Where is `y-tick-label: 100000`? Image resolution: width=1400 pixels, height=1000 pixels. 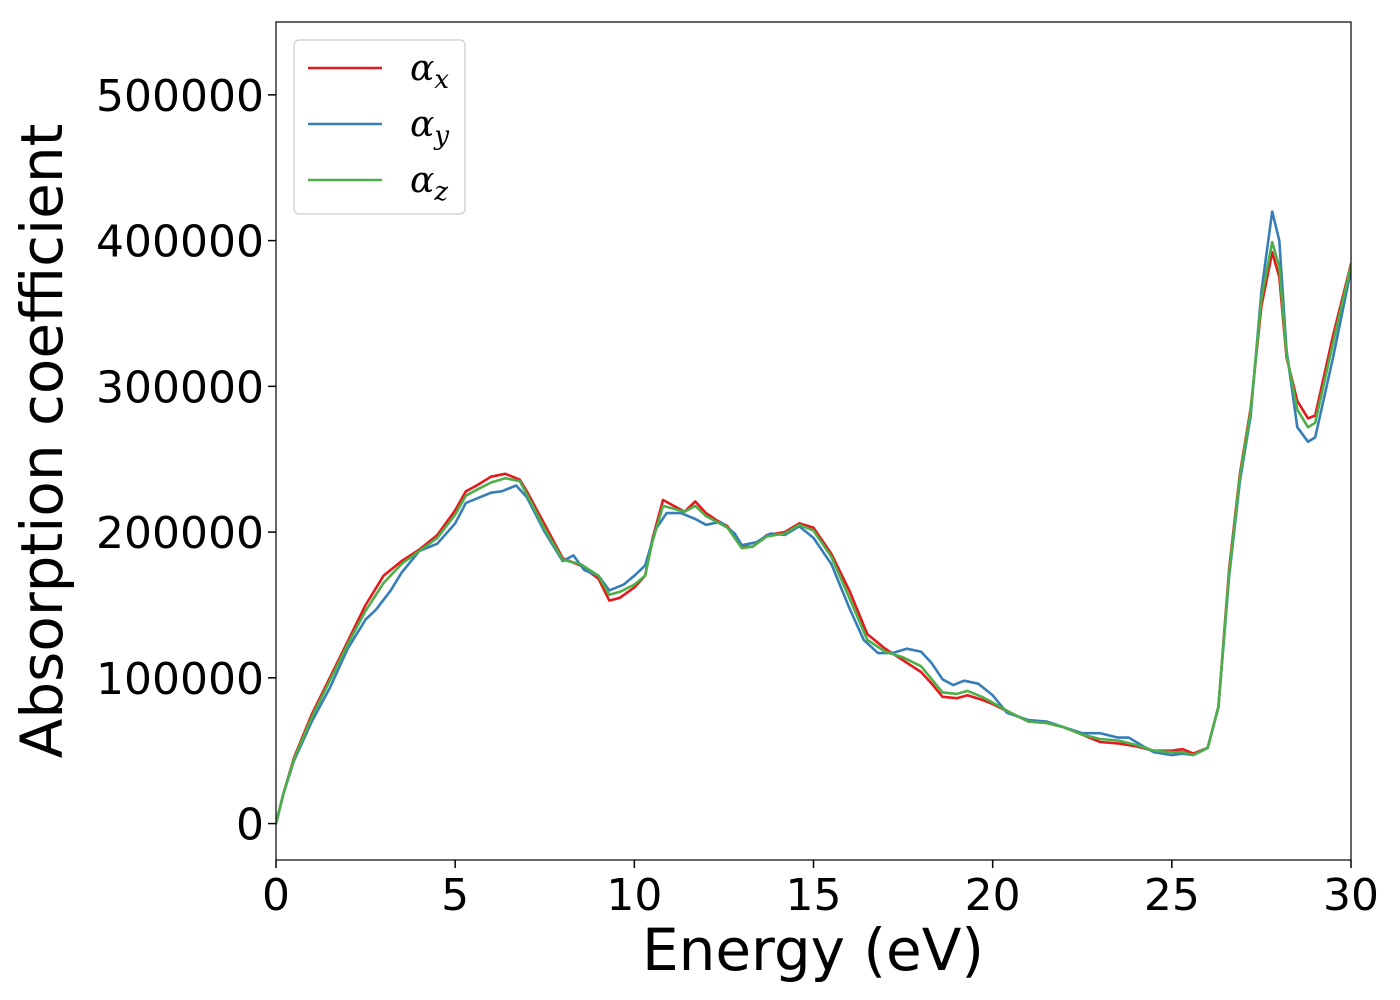
y-tick-label: 100000 is located at coordinates (180, 679).